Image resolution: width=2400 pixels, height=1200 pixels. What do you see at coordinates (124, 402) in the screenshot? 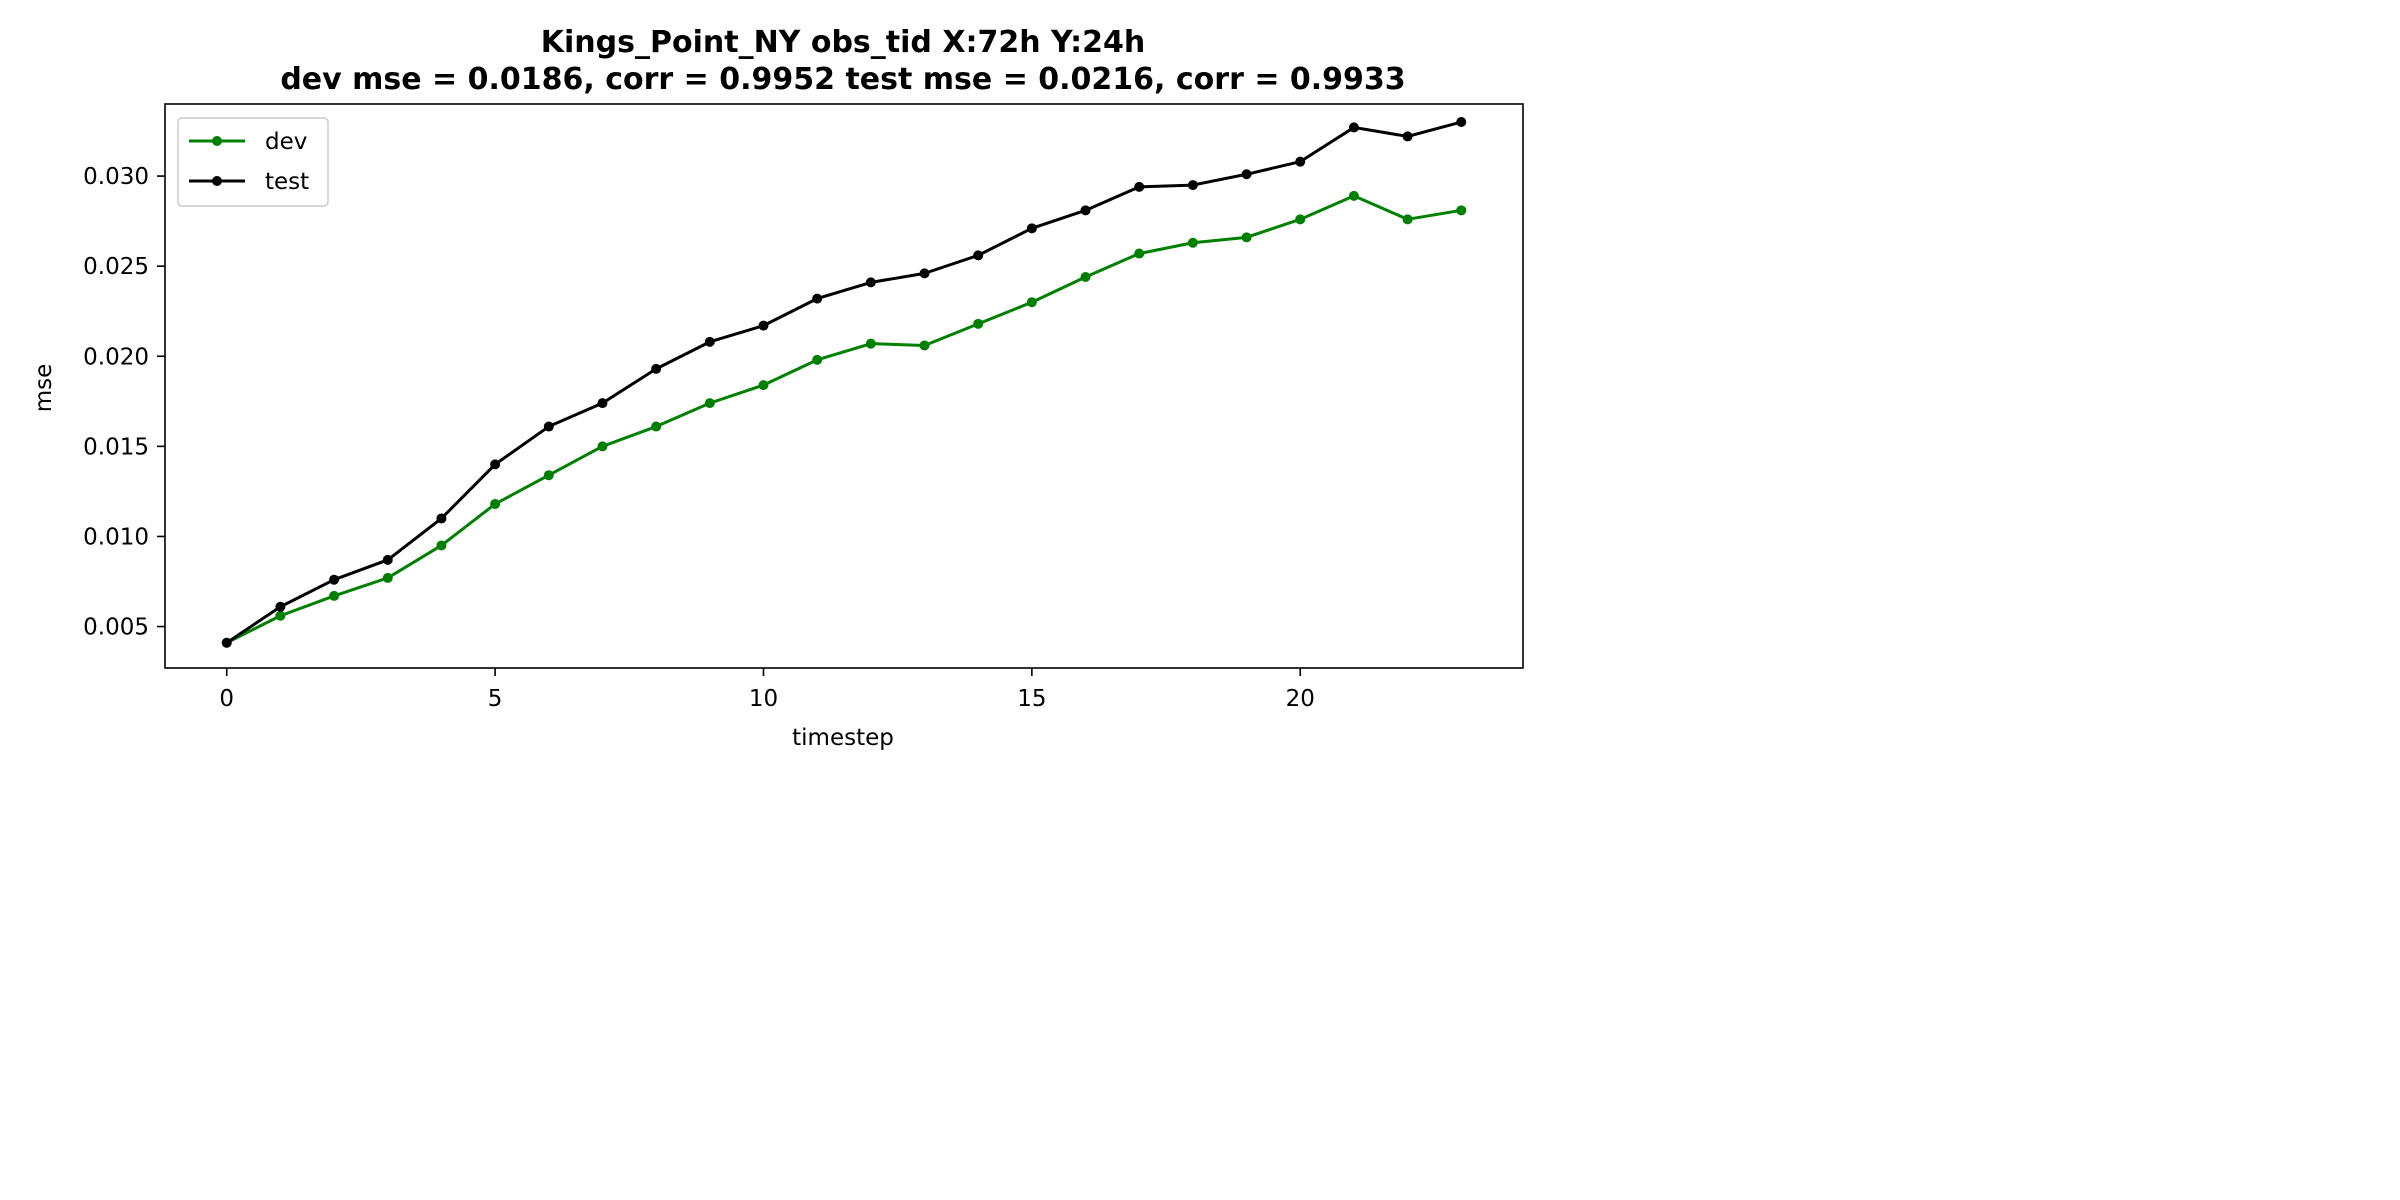
I see `y-axis-ticks: 0.005 0.010 0.015 0.020 0.025 0.030` at bounding box center [124, 402].